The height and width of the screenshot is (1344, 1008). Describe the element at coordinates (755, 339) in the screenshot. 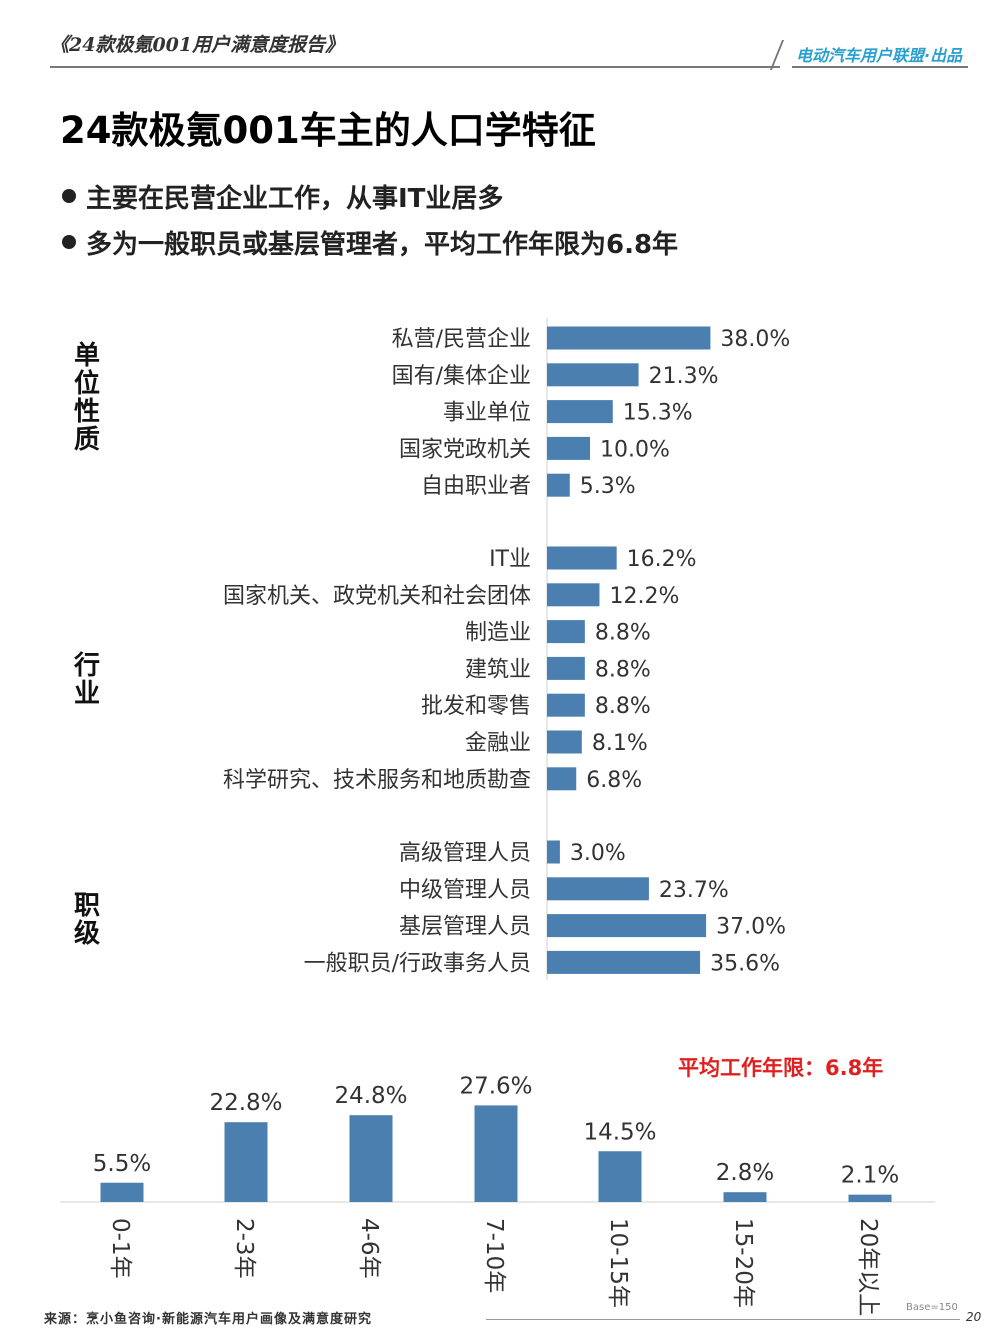

I see `hbar-value-label: 38.0%` at that location.